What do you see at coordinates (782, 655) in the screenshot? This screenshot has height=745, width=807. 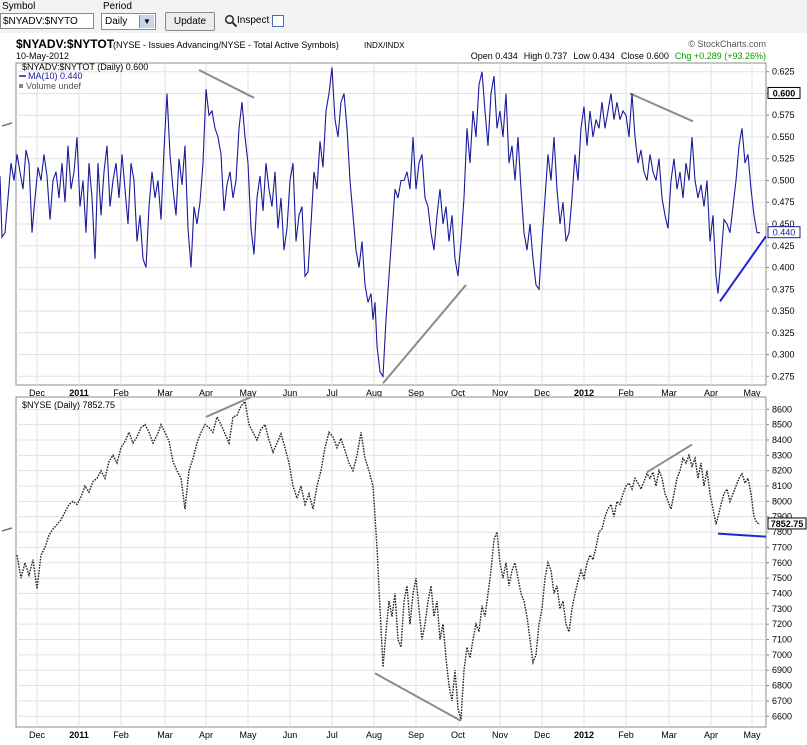 I see `y-tick-label: 7000` at bounding box center [782, 655].